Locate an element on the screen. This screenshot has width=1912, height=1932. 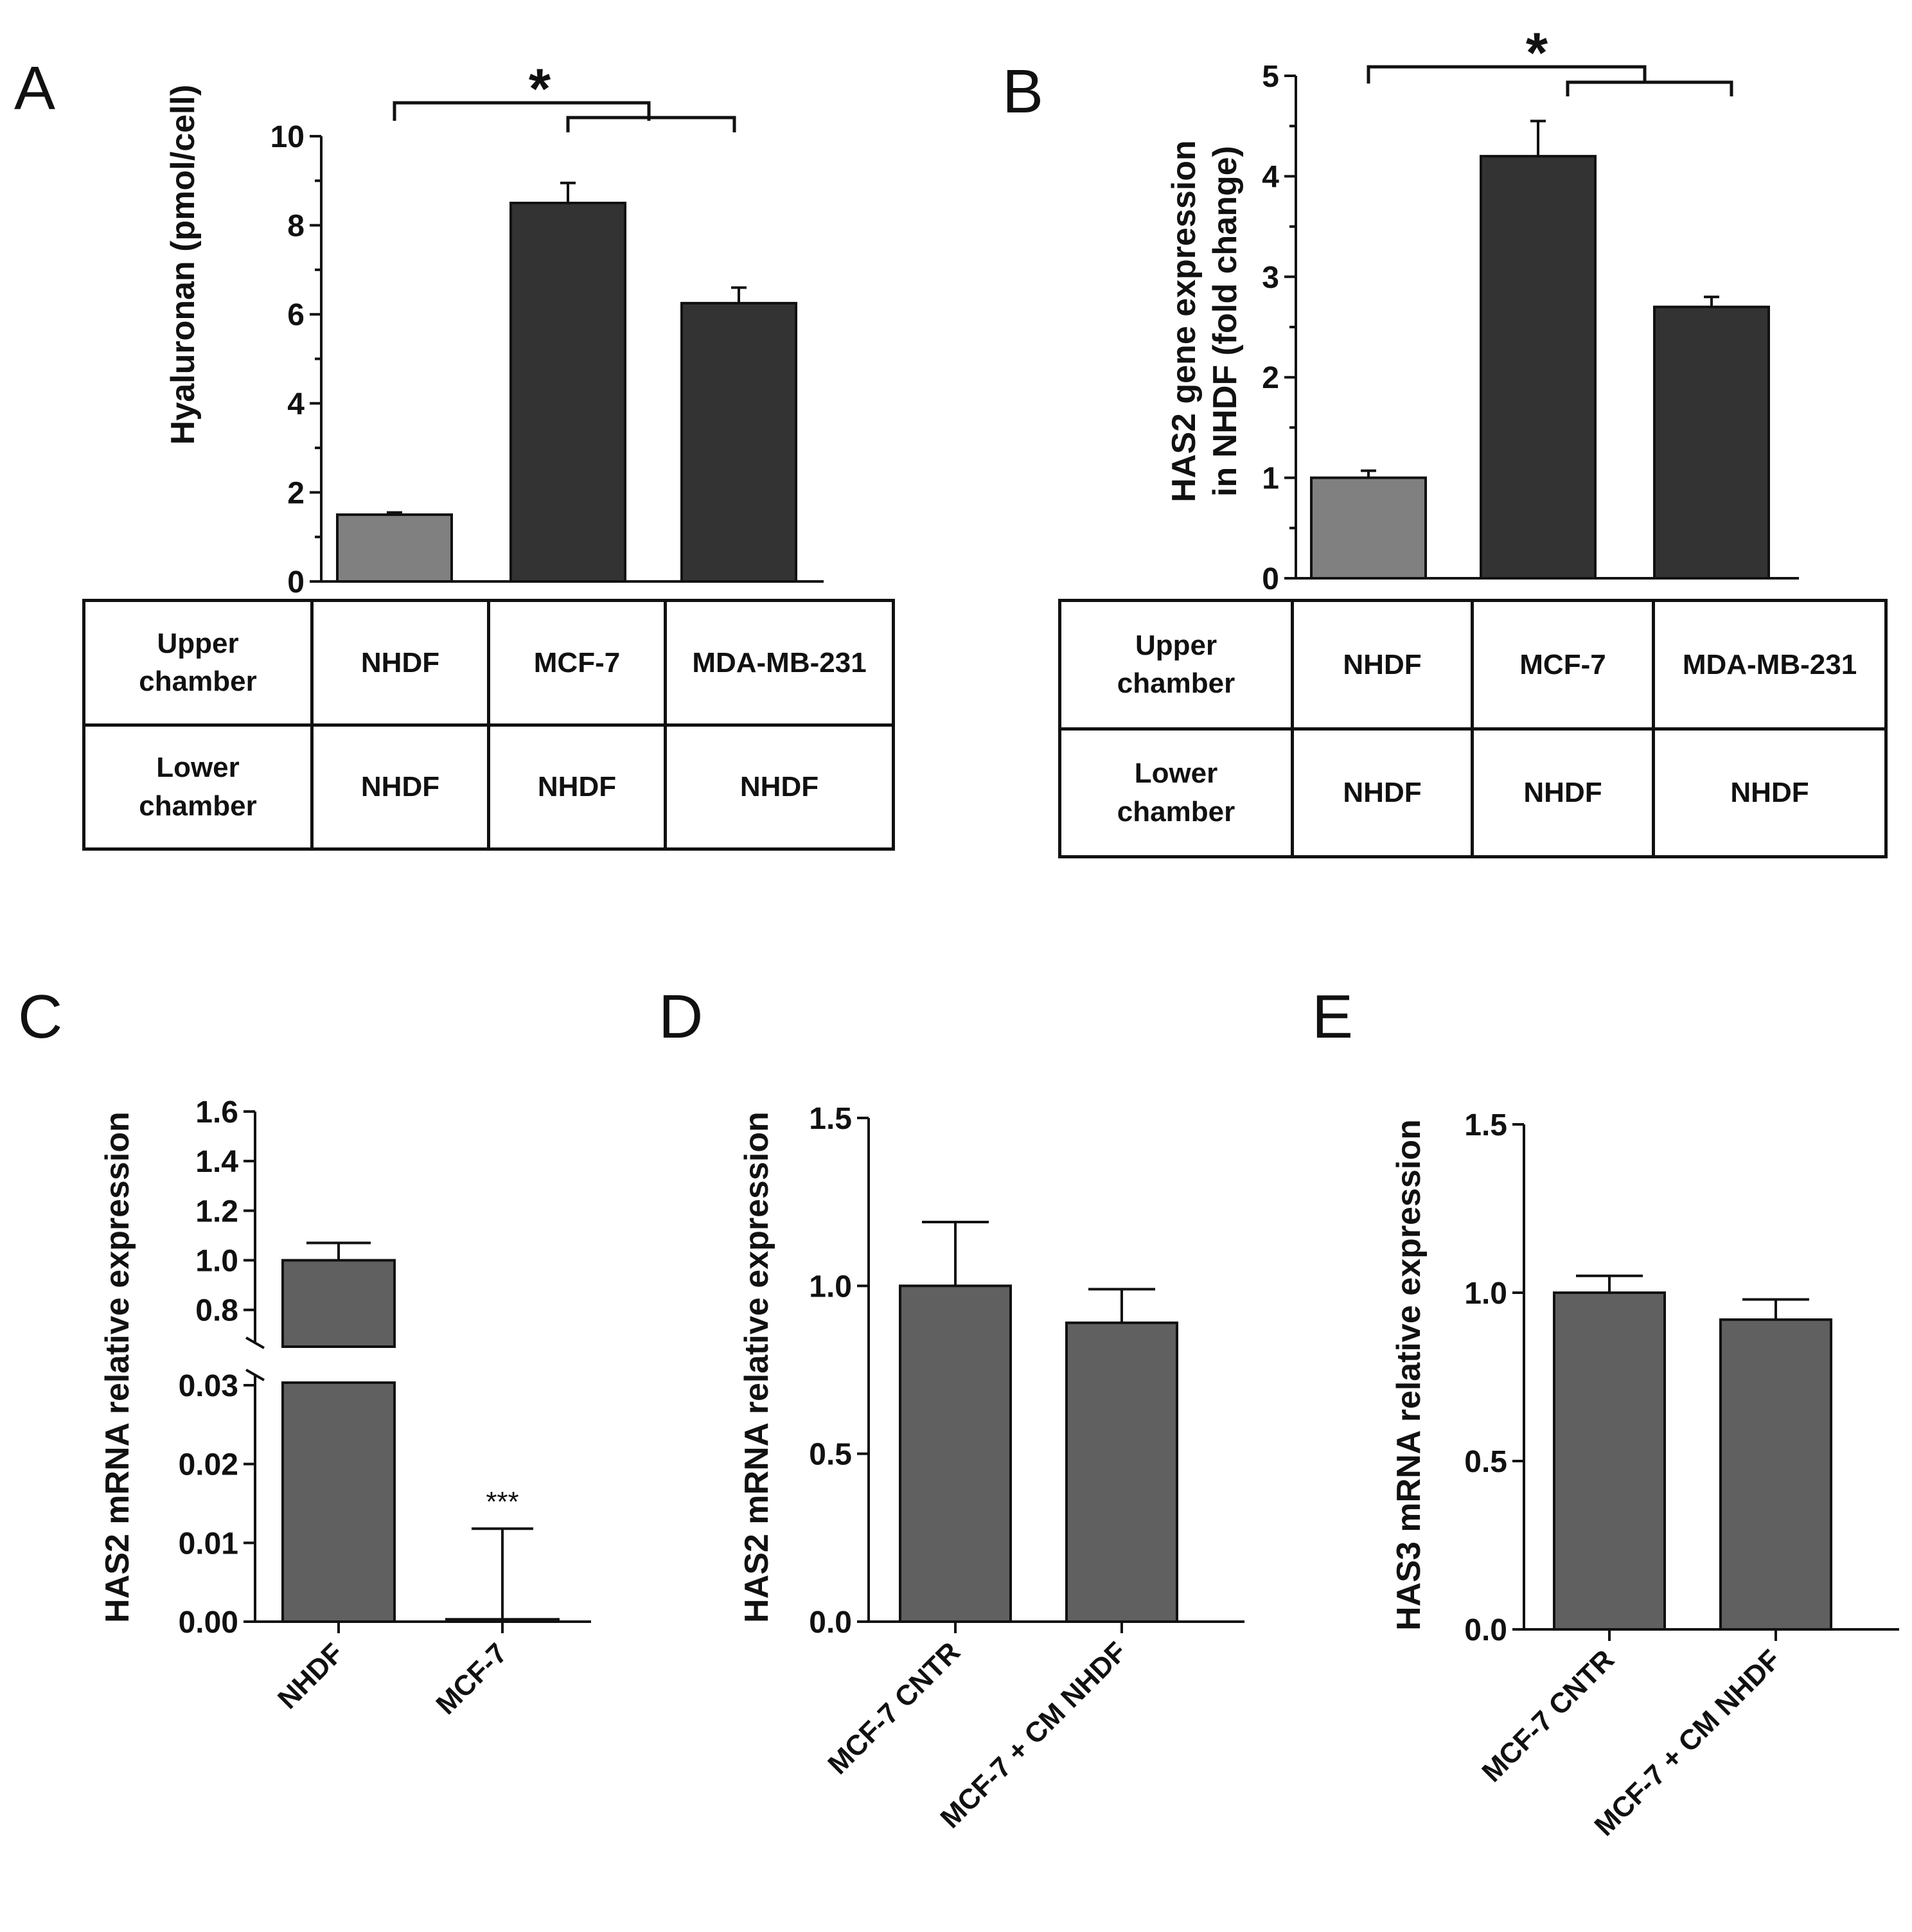
y-tick-label: 1 is located at coordinates (1270, 479).